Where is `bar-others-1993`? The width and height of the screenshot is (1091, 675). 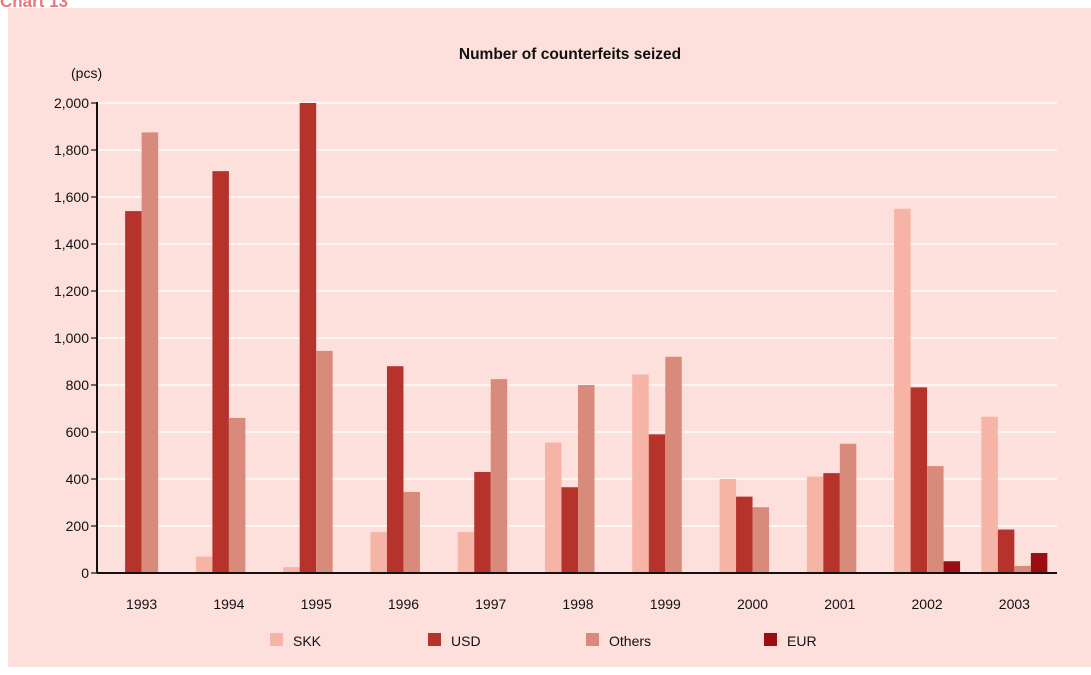 bar-others-1993 is located at coordinates (150, 352).